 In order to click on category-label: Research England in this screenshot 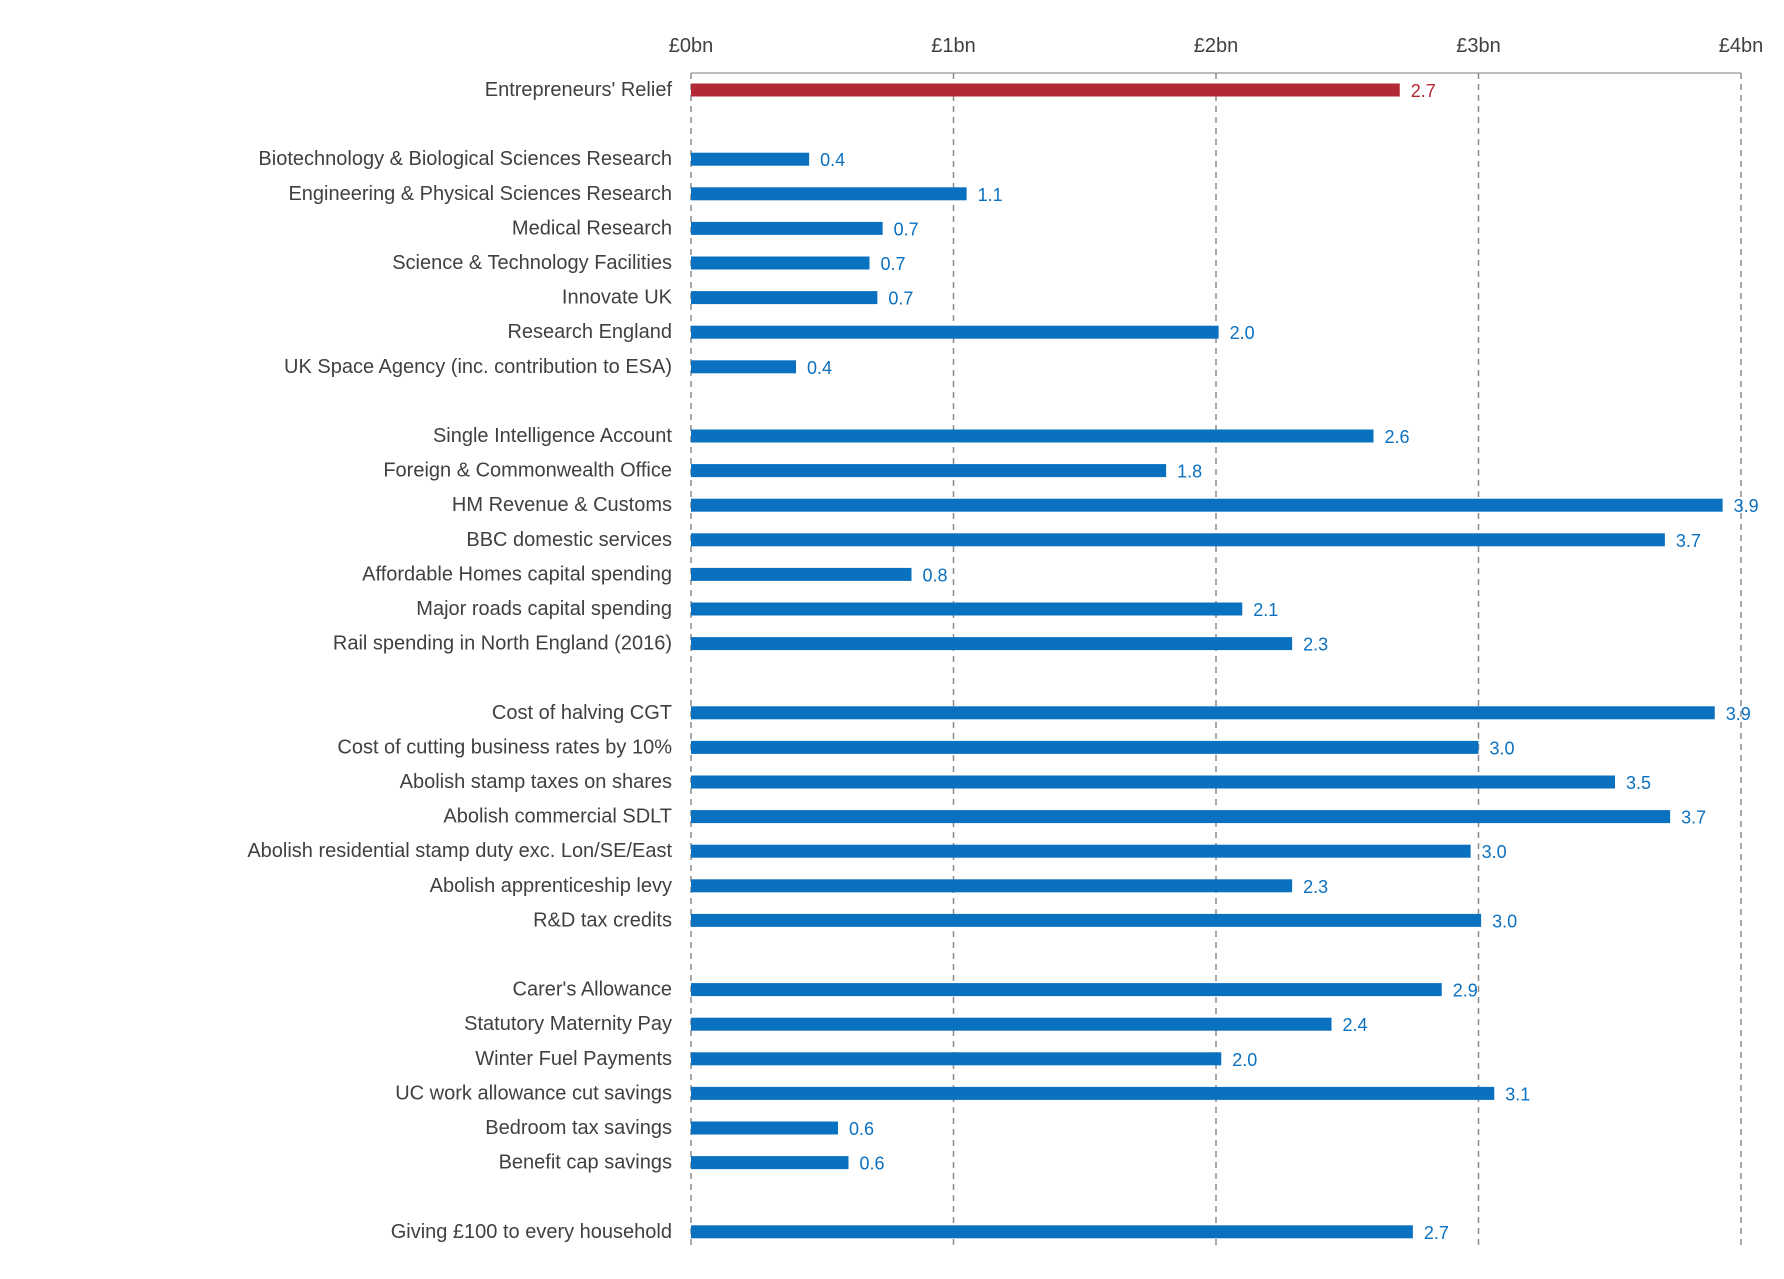, I will do `click(589, 332)`.